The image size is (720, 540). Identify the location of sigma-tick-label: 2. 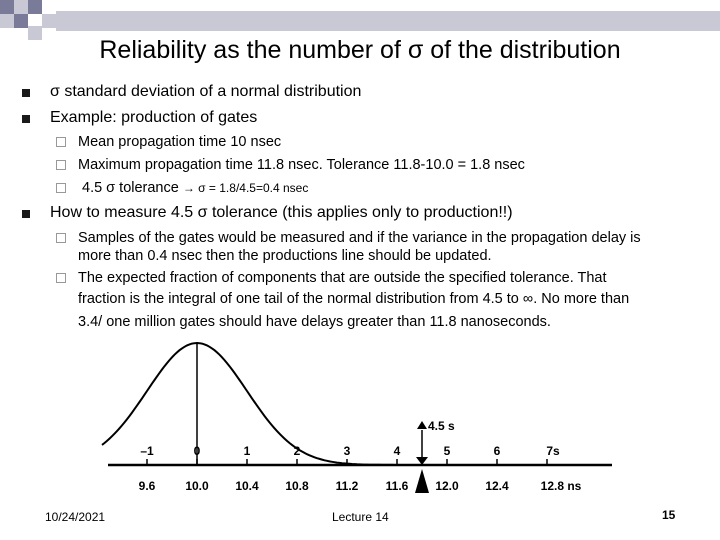
(297, 451).